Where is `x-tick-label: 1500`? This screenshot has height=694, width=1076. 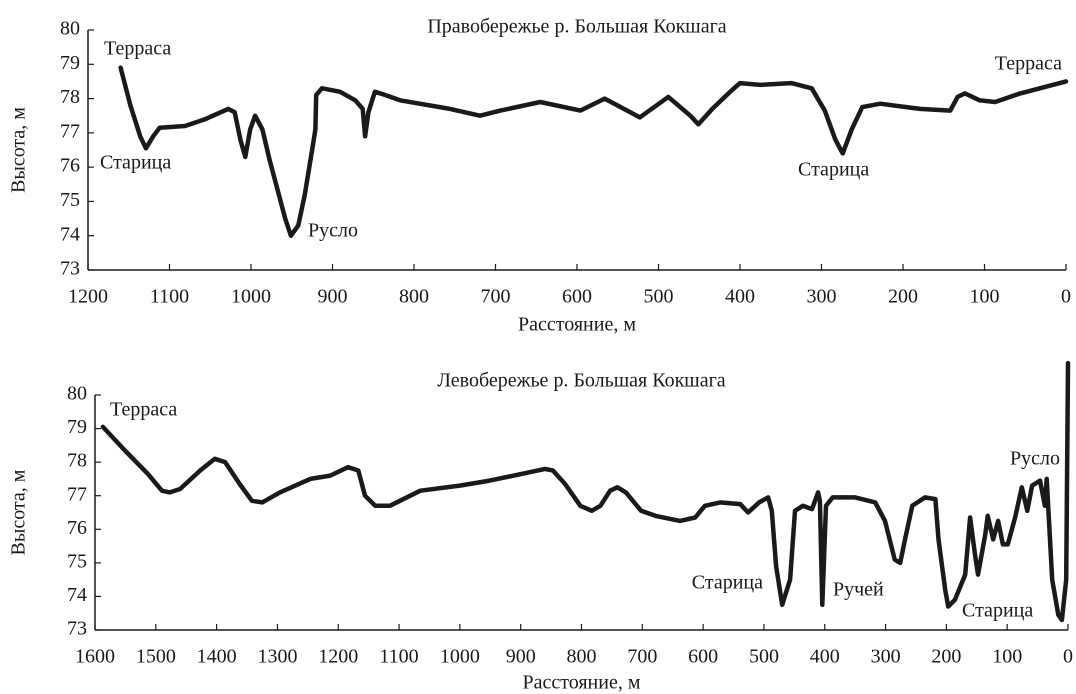
x-tick-label: 1500 is located at coordinates (156, 657).